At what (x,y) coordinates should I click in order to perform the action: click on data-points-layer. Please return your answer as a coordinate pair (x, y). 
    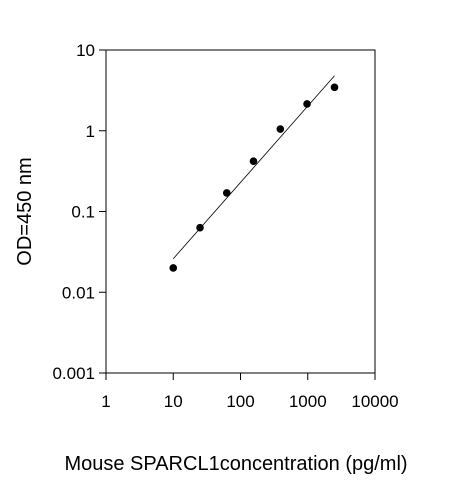
    Looking at the image, I should click on (254, 177).